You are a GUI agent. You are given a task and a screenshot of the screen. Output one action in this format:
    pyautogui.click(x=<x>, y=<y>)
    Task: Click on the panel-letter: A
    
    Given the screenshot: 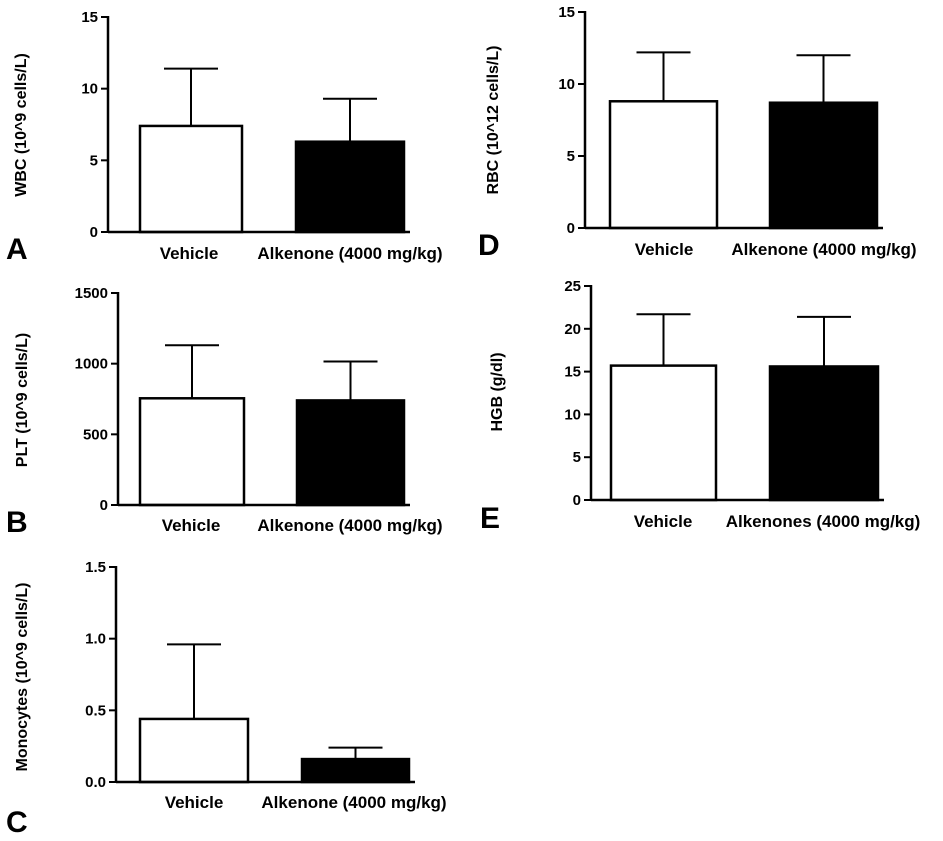 What is the action you would take?
    pyautogui.click(x=17, y=249)
    